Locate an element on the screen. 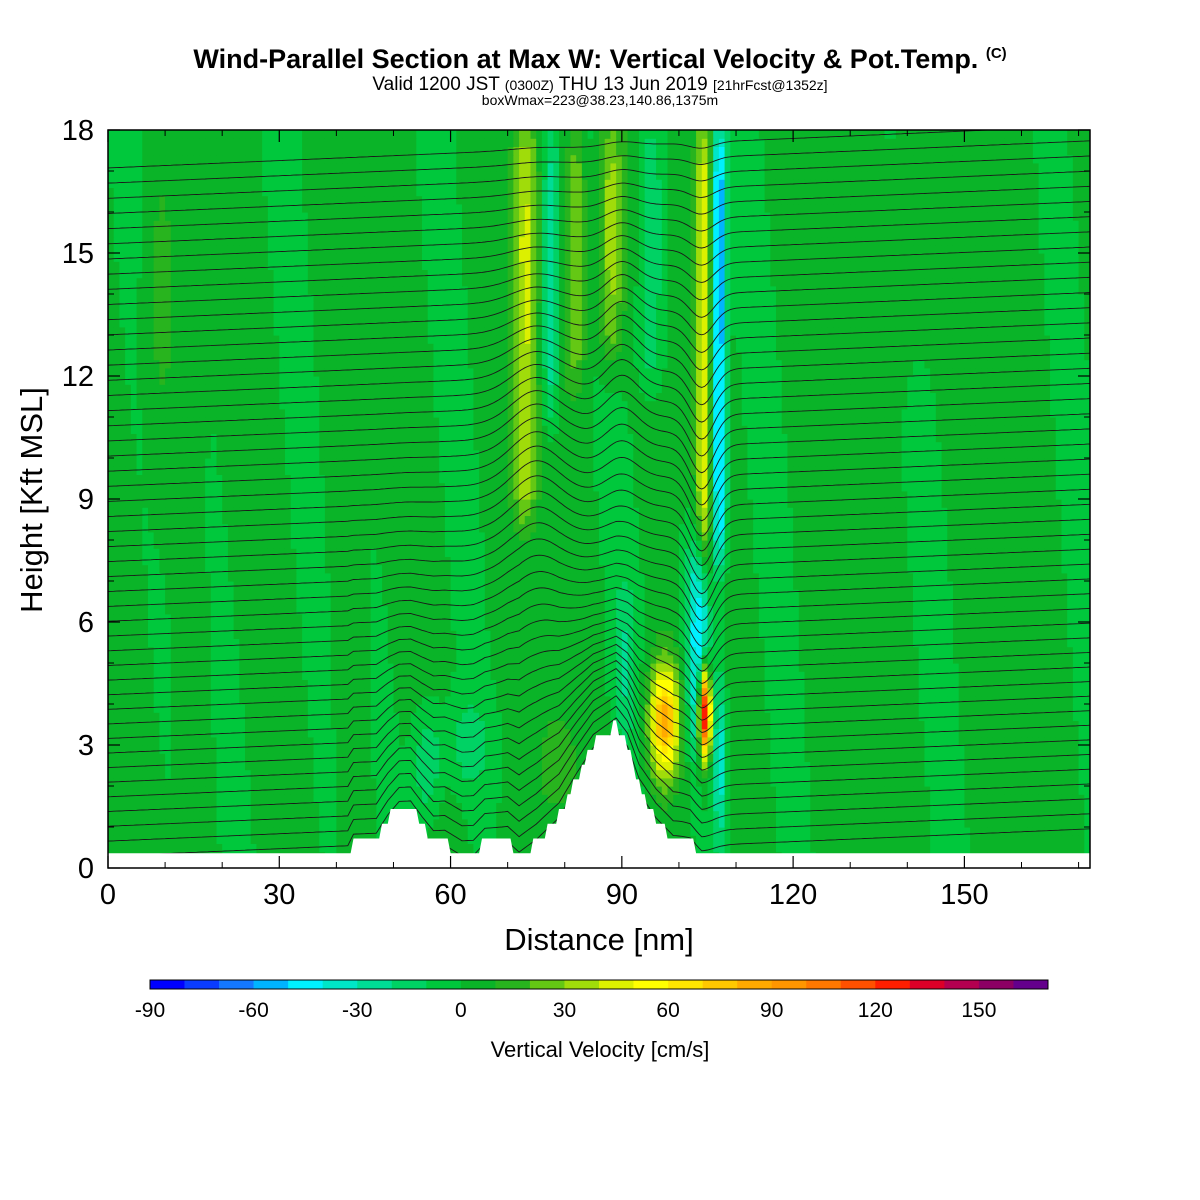 The height and width of the screenshot is (1200, 1200). chart-title-tag: (C) is located at coordinates (996, 53).